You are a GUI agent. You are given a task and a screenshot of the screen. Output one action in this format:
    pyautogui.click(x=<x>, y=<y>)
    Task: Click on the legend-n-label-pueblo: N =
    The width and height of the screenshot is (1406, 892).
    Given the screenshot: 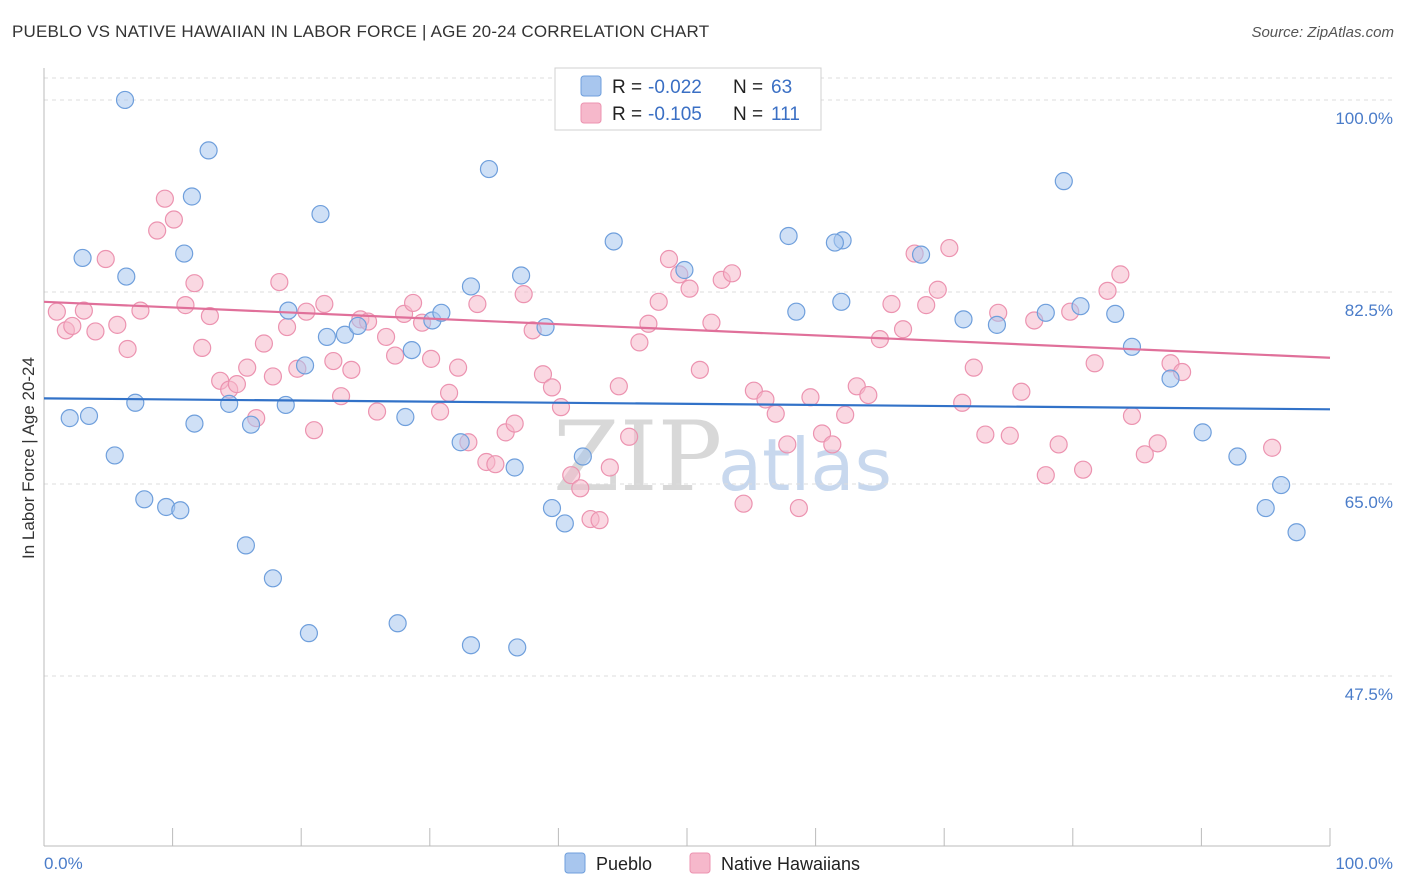 What is the action you would take?
    pyautogui.click(x=748, y=87)
    